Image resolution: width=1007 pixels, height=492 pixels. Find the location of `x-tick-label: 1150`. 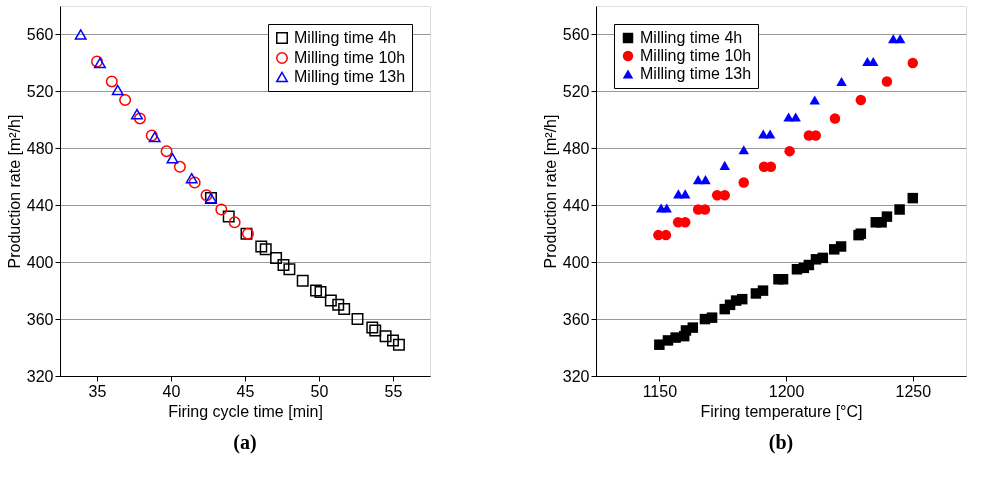

x-tick-label: 1150 is located at coordinates (660, 391).